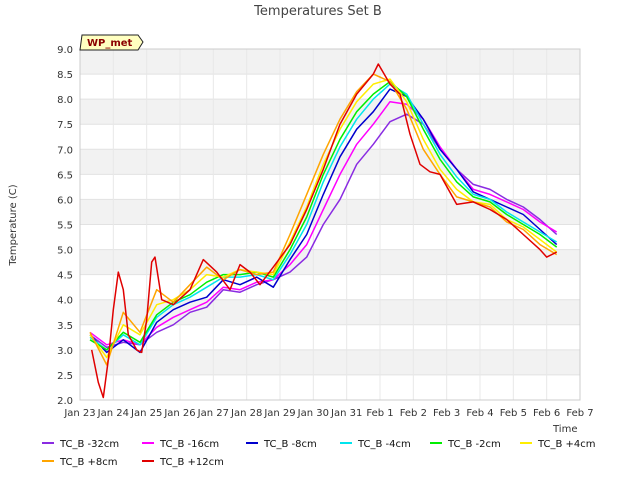  What do you see at coordinates (413, 413) in the screenshot?
I see `x-tick-label: Feb 2` at bounding box center [413, 413].